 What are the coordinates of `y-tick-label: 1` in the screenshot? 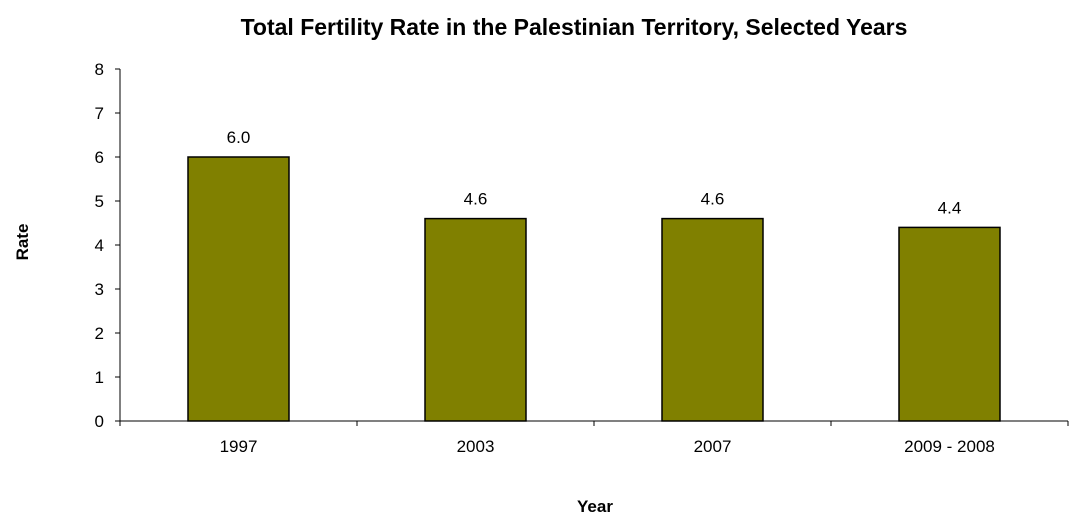 It's located at (99, 377).